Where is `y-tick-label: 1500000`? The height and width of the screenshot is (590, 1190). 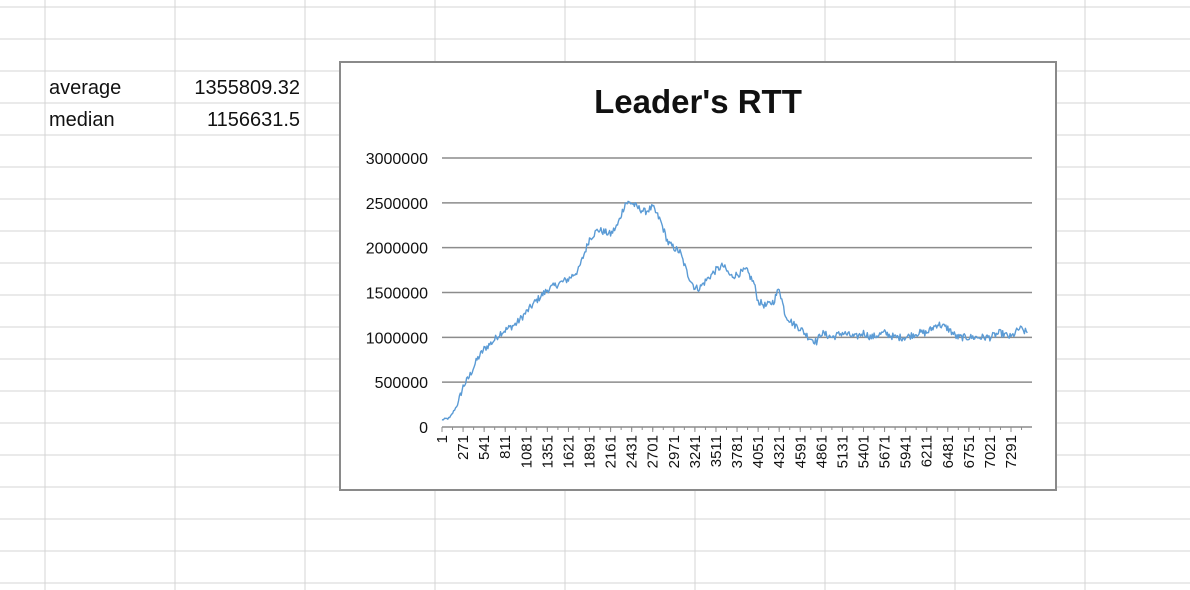
y-tick-label: 1500000 is located at coordinates (397, 294).